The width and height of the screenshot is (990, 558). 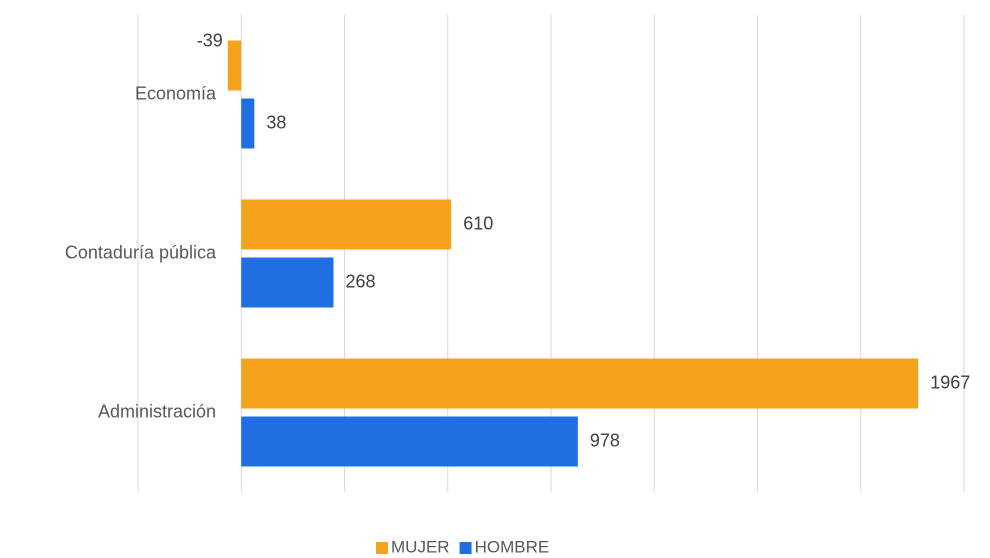 What do you see at coordinates (157, 411) in the screenshot?
I see `category-label: Administración` at bounding box center [157, 411].